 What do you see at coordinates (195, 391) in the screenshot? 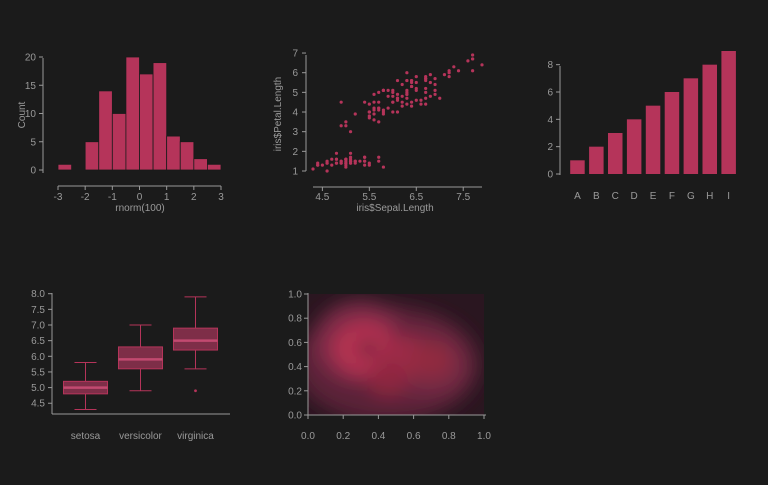
I see `boxplot-outlier` at bounding box center [195, 391].